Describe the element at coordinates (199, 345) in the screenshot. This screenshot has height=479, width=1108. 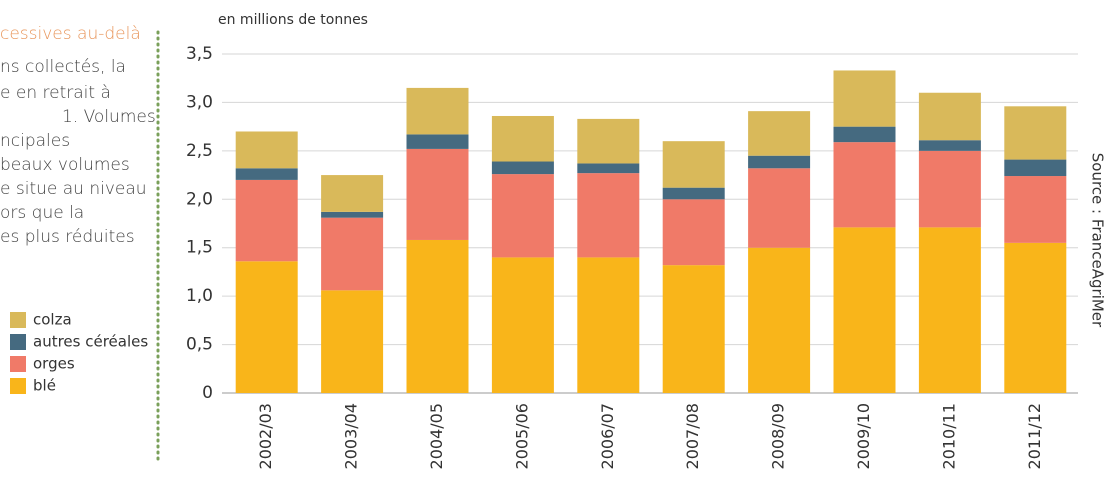
I see `y-tick-label: 0,5` at that location.